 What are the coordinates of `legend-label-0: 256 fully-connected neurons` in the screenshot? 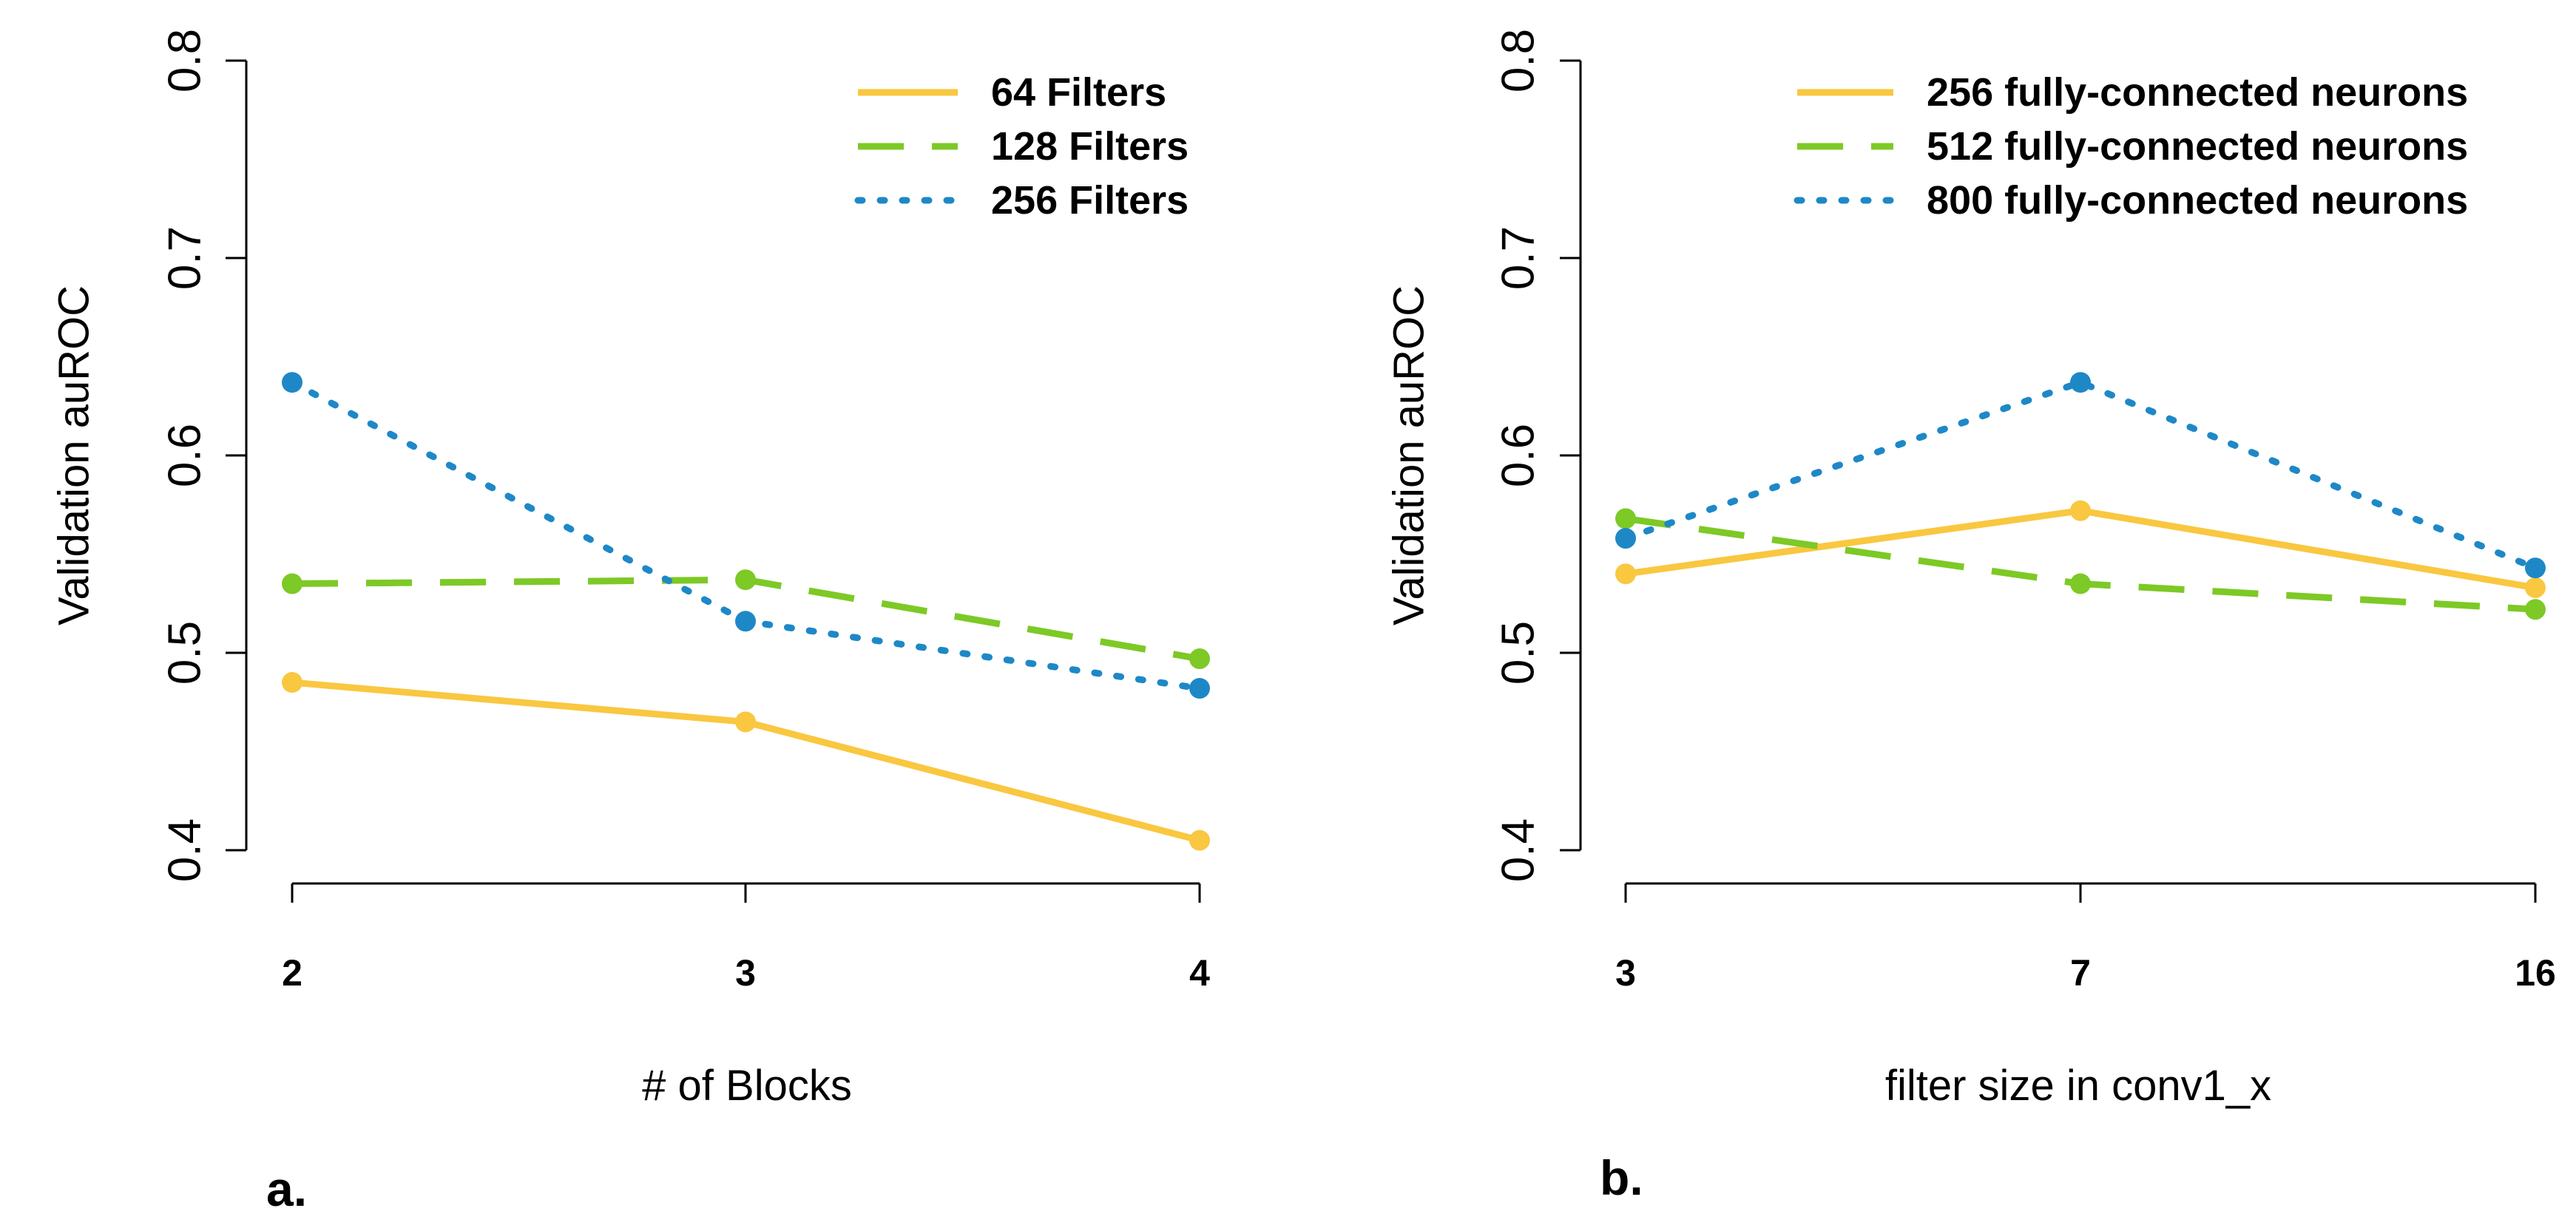 It's located at (2197, 93).